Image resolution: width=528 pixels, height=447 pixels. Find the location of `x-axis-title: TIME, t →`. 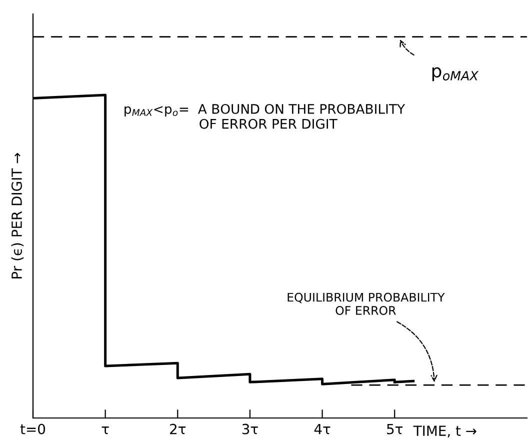

x-axis-title: TIME, t → is located at coordinates (444, 432).